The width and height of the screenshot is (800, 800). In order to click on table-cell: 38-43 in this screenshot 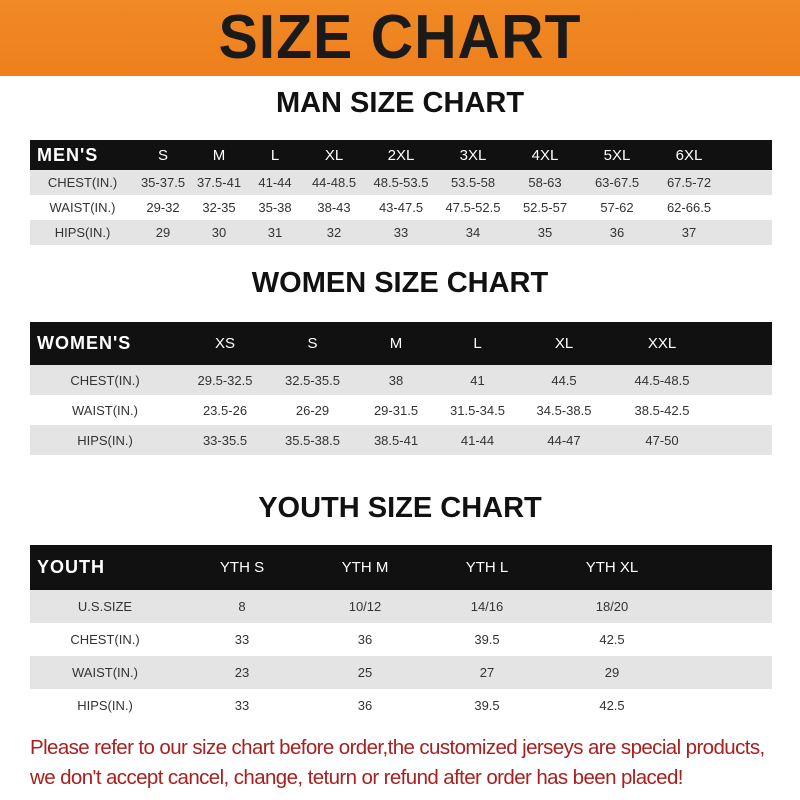, I will do `click(334, 207)`.